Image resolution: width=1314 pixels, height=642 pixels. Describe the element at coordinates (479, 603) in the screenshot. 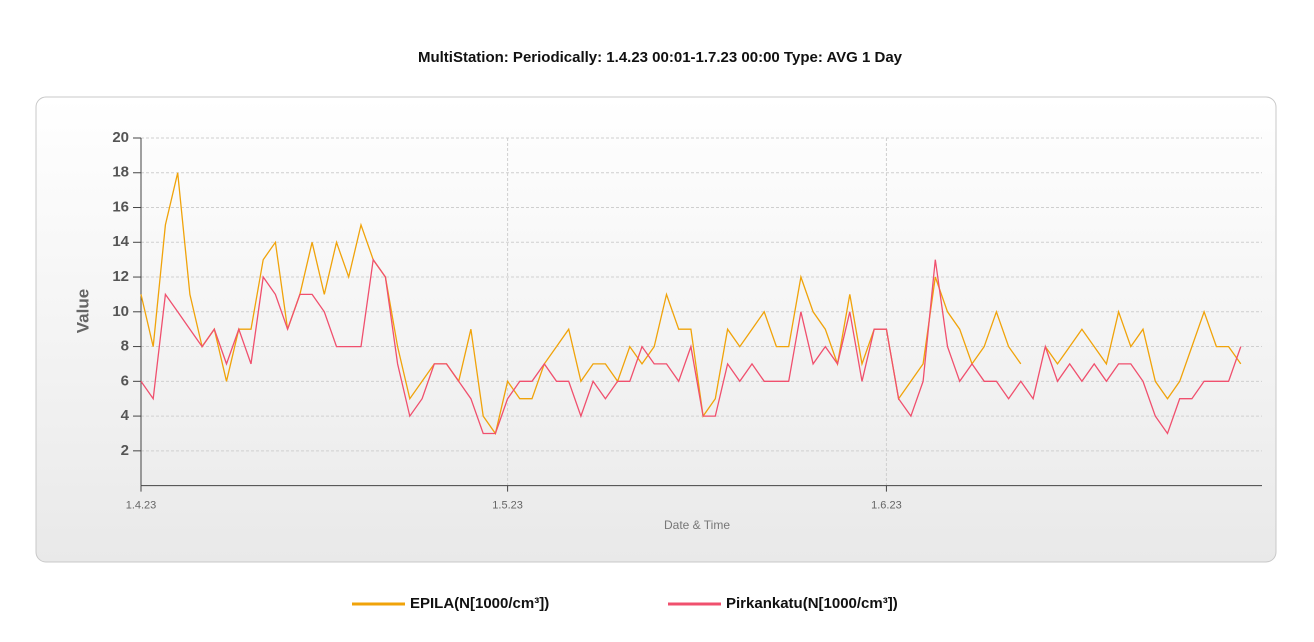

I see `legend-label: EPILA(N[1000/cm³])` at that location.